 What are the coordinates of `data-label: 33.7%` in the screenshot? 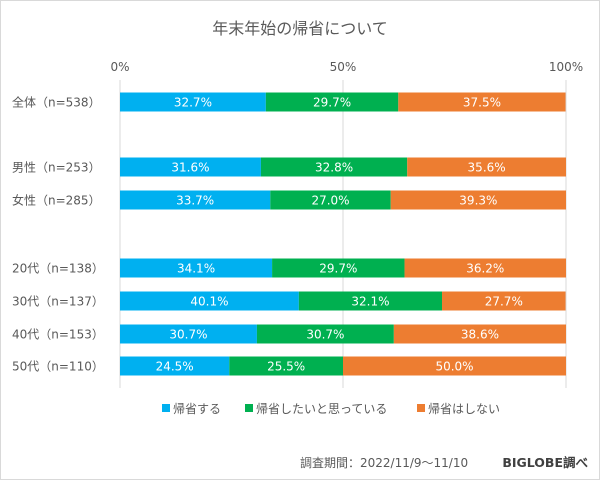 It's located at (195, 201).